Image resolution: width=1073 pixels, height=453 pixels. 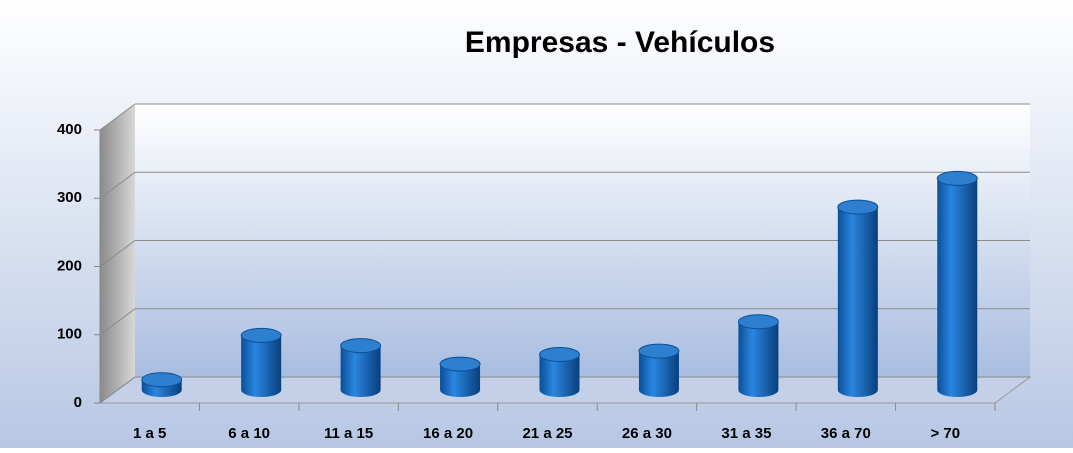 What do you see at coordinates (945, 433) in the screenshot?
I see `x-tick-label: > 70` at bounding box center [945, 433].